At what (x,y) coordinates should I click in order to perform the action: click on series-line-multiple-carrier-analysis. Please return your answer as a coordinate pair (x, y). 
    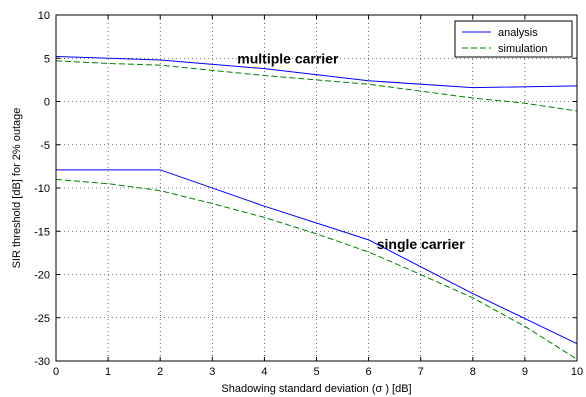
    Looking at the image, I should click on (316, 72).